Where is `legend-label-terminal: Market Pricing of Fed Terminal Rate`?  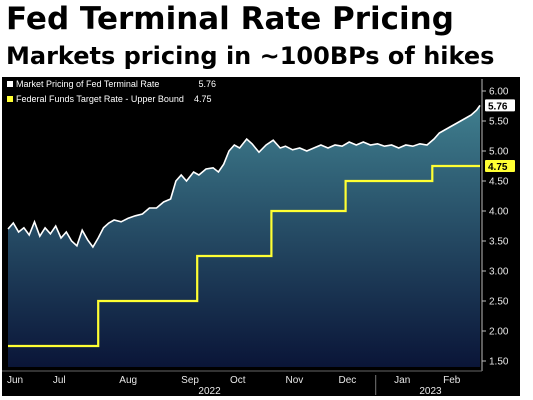 legend-label-terminal: Market Pricing of Fed Terminal Rate is located at coordinates (87, 84).